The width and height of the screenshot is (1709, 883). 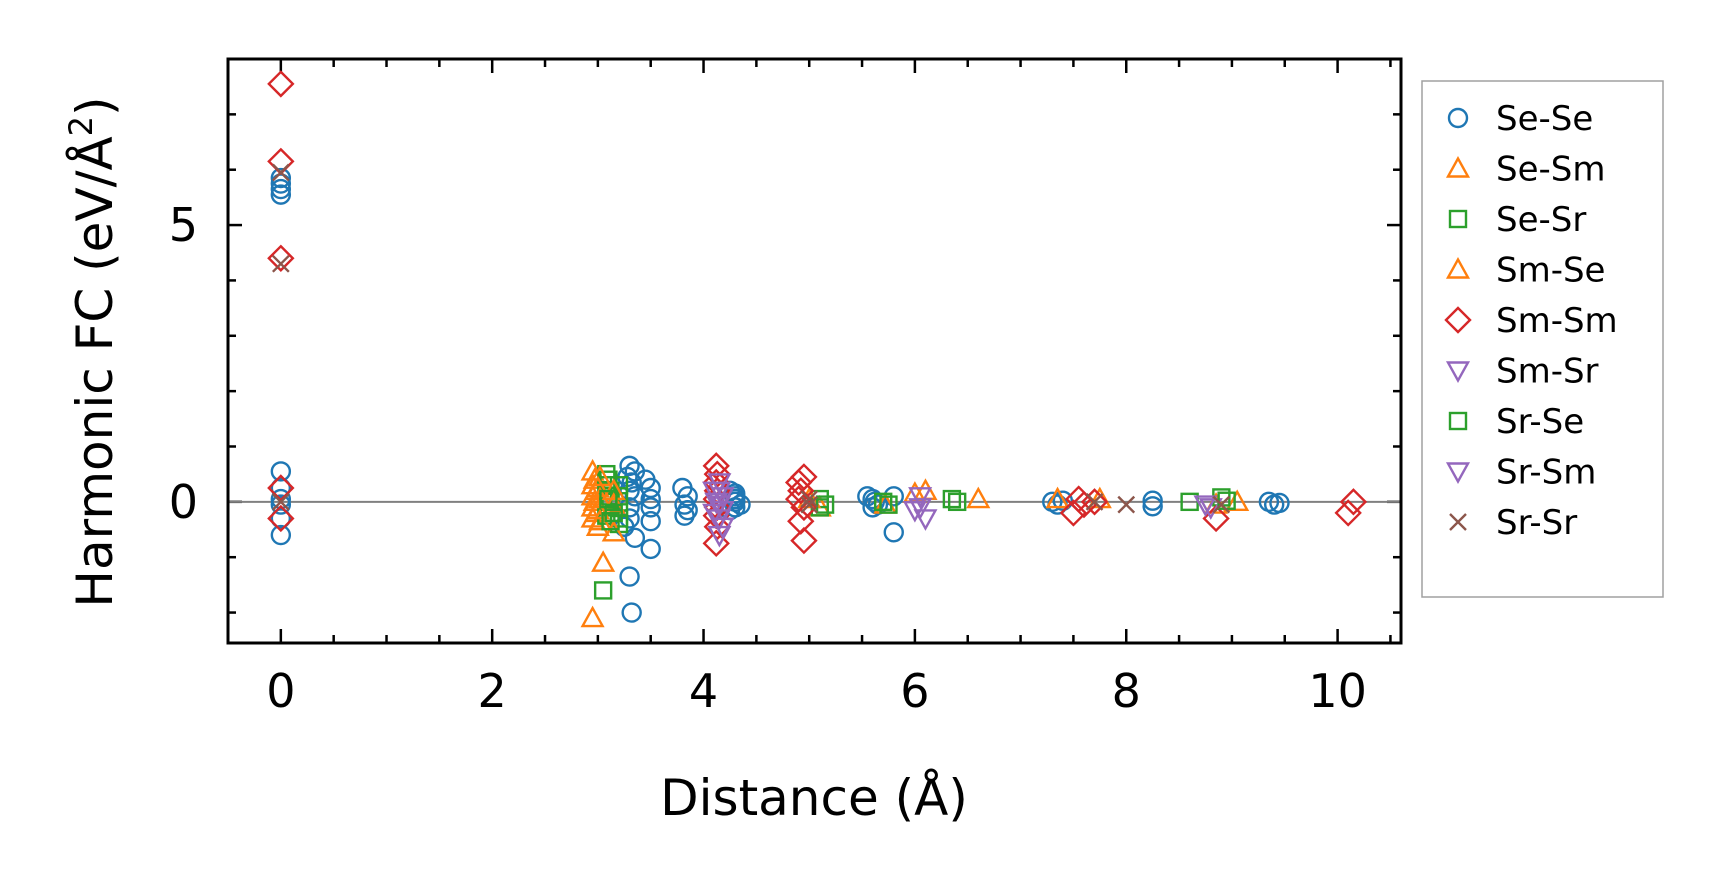 I want to click on y-axis-label-superscript: 2, so click(x=81, y=126).